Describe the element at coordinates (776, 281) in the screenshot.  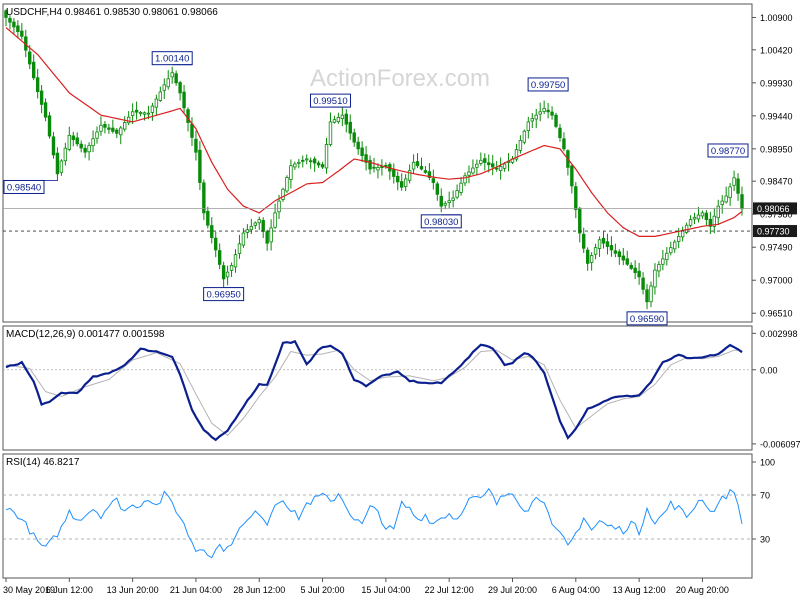
I see `price-tick-label: 0.97000` at that location.